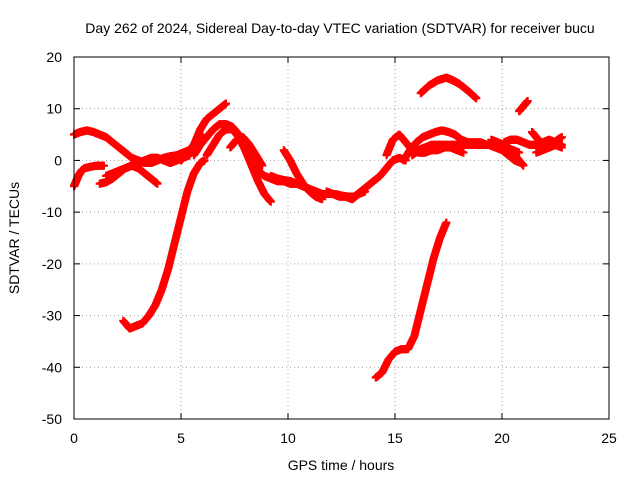 The height and width of the screenshot is (480, 640). What do you see at coordinates (14, 238) in the screenshot?
I see `y-axis-label: SDTVAR / TECUs` at bounding box center [14, 238].